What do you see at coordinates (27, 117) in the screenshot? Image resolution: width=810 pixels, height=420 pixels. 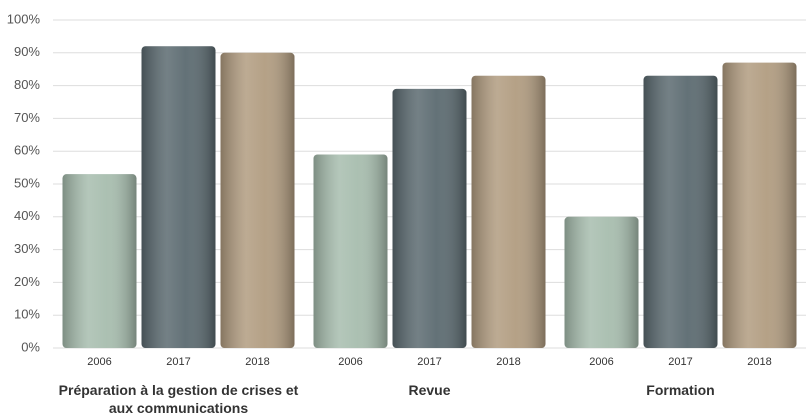 I see `y-tick-label: 70%` at bounding box center [27, 117].